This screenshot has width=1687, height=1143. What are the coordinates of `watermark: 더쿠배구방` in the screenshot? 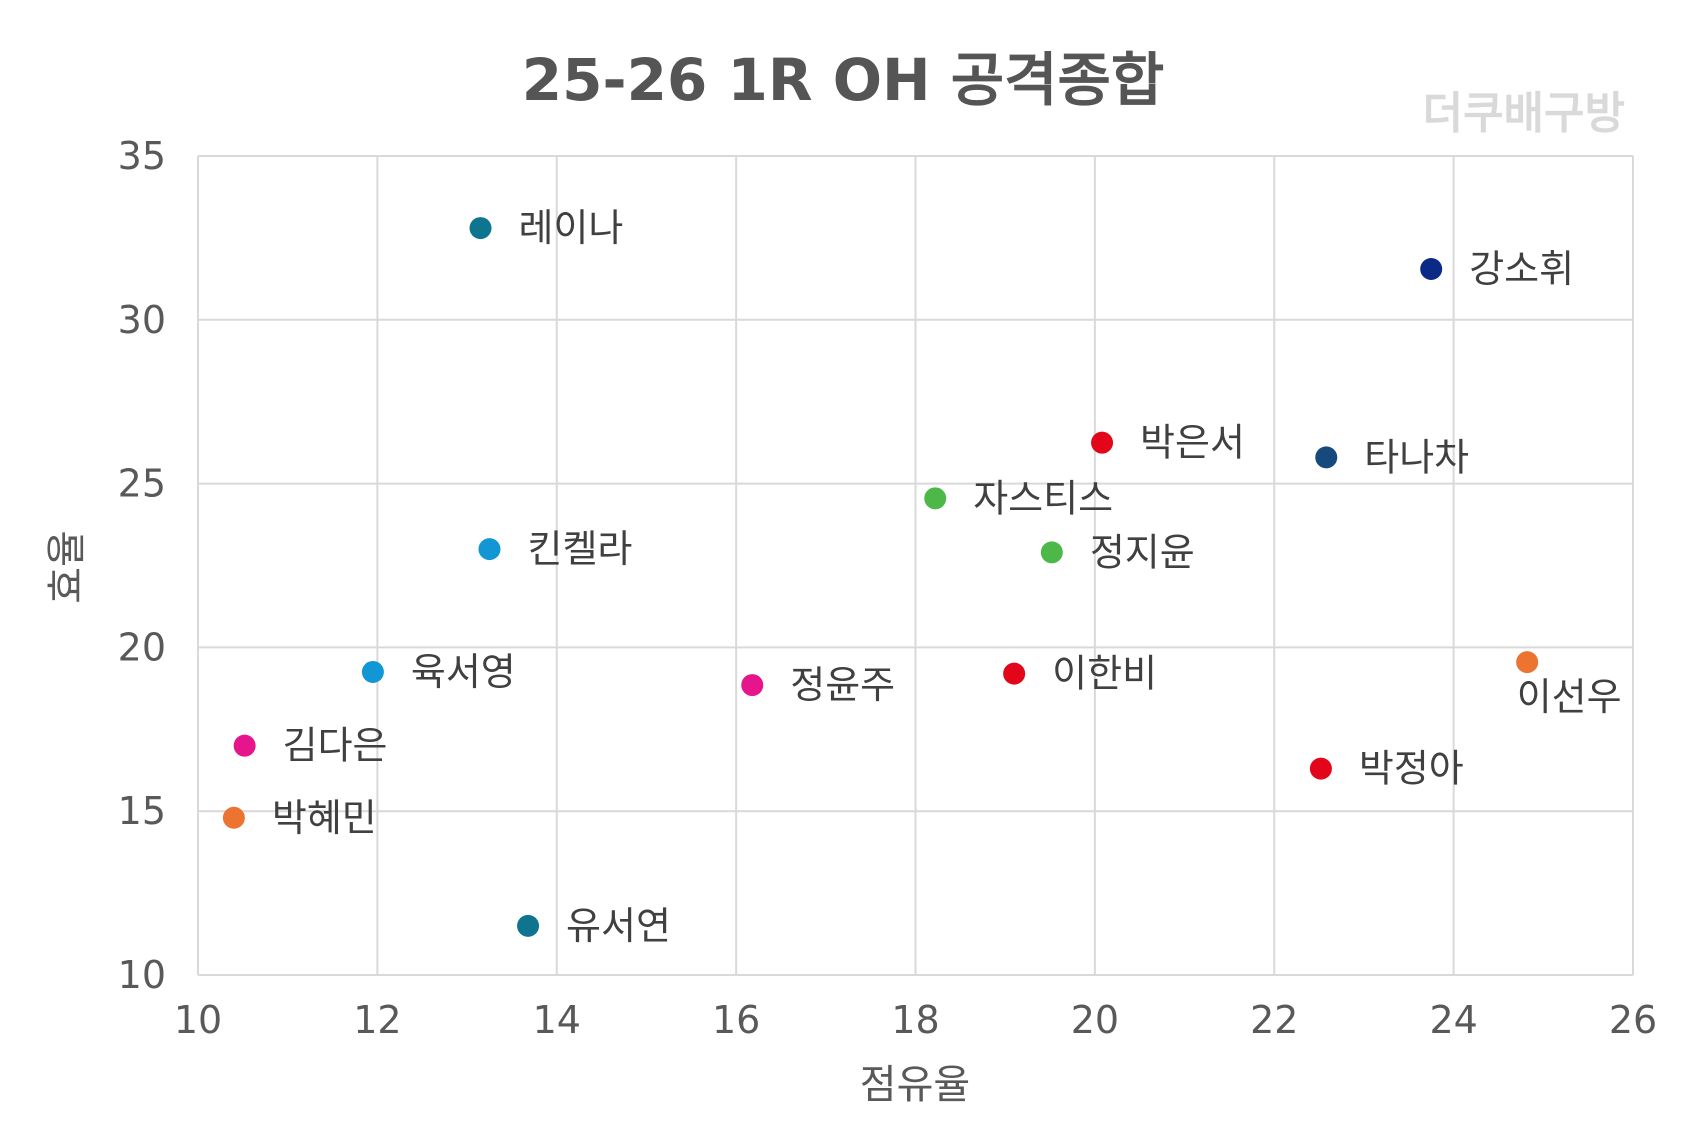 It's located at (1524, 113).